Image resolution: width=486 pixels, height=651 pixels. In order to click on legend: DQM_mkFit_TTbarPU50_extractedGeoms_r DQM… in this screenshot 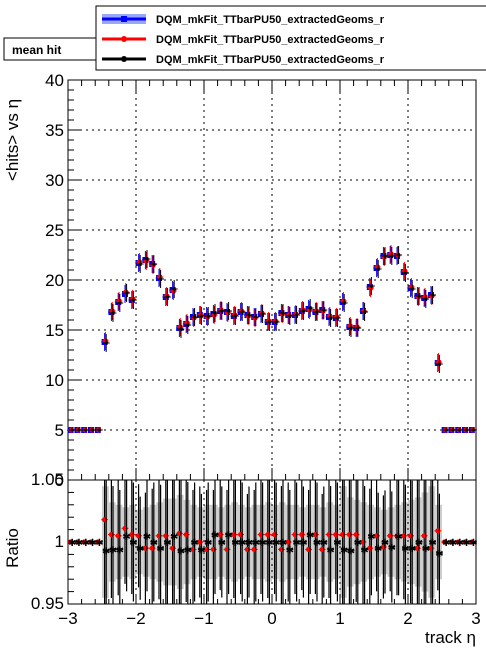, I will do `click(290, 38)`.